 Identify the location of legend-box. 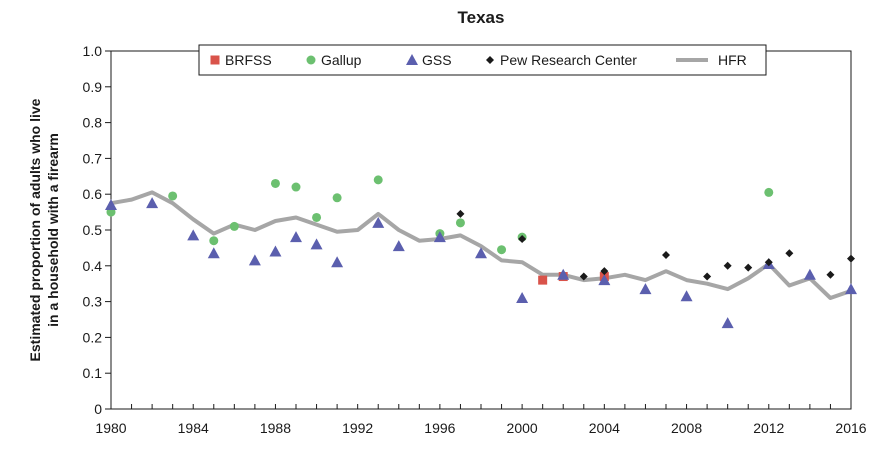
(482, 60).